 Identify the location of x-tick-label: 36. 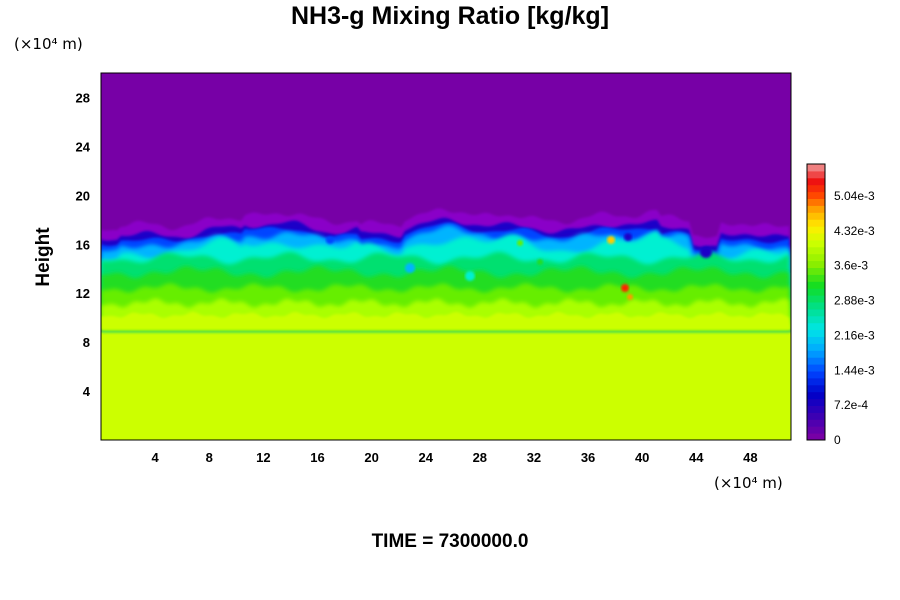
(588, 457).